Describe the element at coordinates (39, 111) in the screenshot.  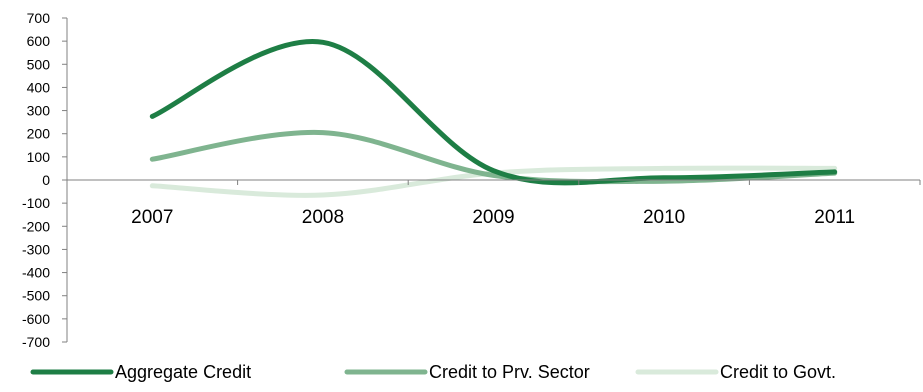
I see `y-tick-label: 300` at that location.